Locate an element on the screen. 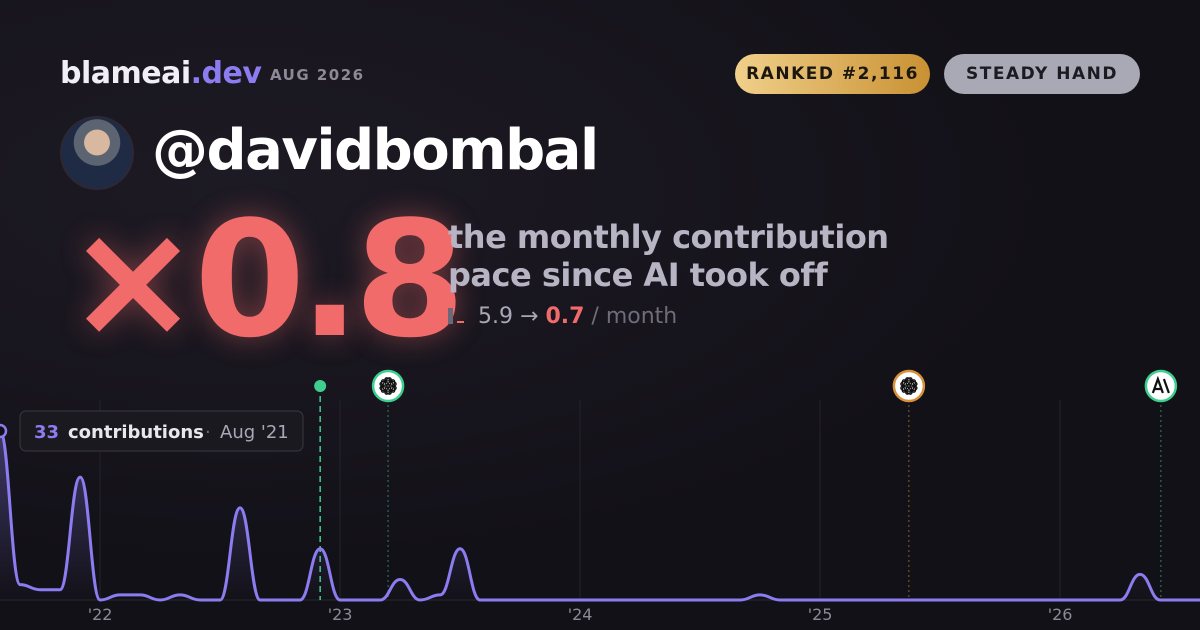 Image resolution: width=1200 pixels, height=630 pixels. hover-point is located at coordinates (4, 431).